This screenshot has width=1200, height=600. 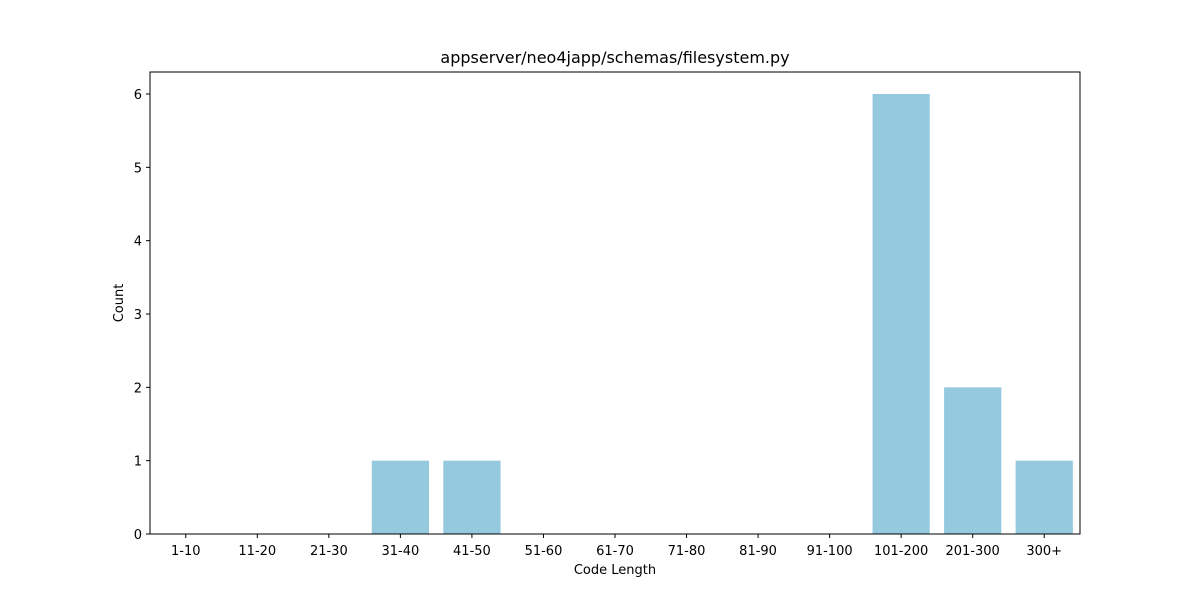 I want to click on x-tick-label: 21-30, so click(x=329, y=551).